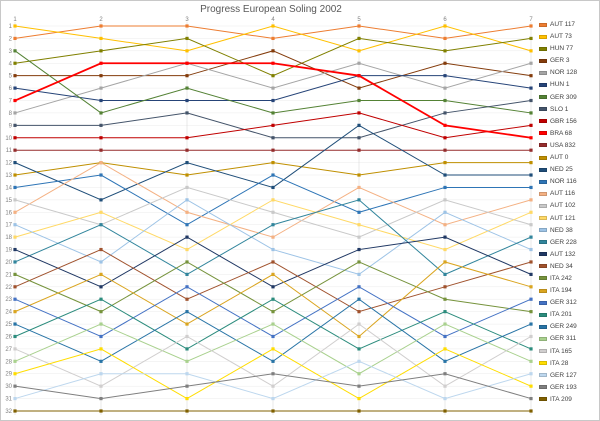 The width and height of the screenshot is (600, 421). I want to click on y-tick-label: 22, so click(8, 288).